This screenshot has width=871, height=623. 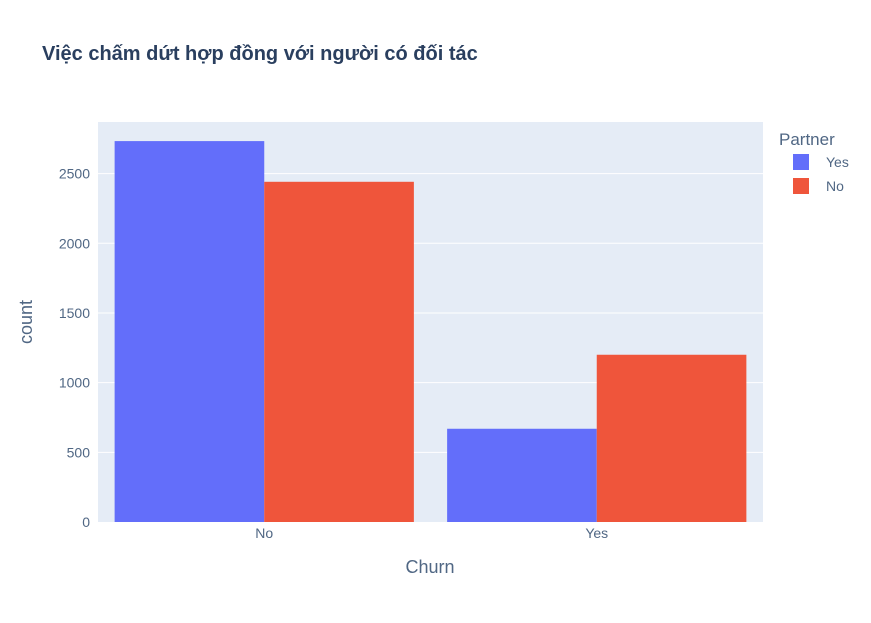 I want to click on bar-yes-yes, so click(x=522, y=475).